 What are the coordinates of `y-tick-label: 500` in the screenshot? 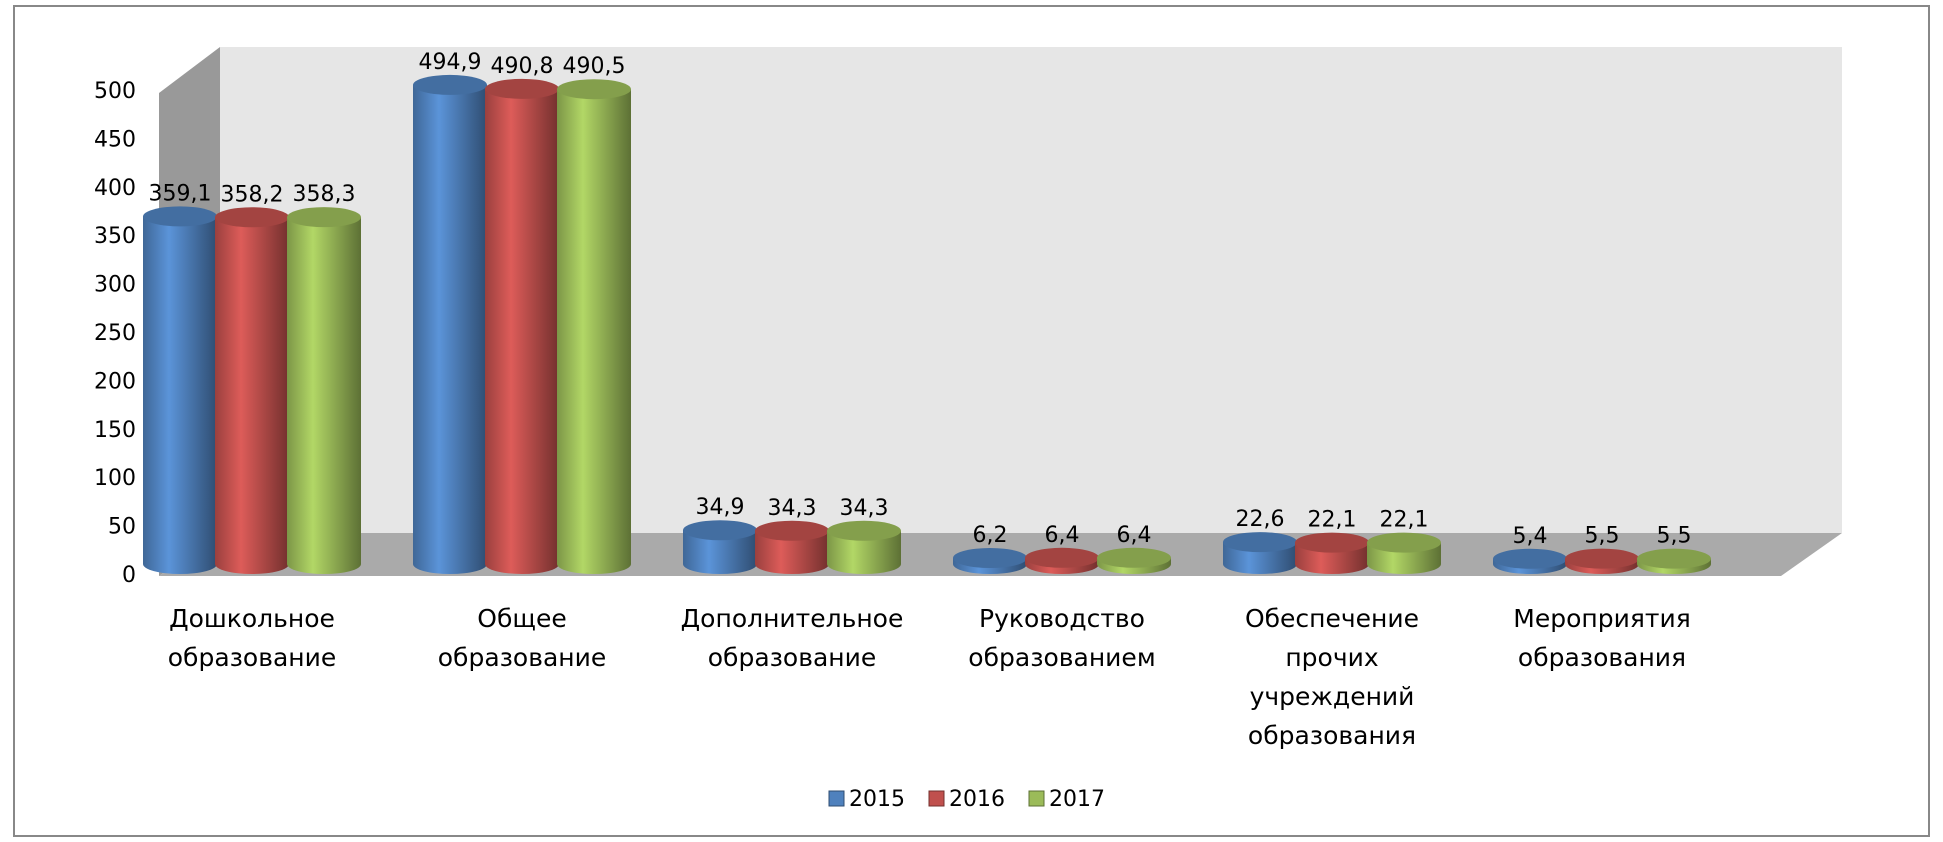 It's located at (115, 91).